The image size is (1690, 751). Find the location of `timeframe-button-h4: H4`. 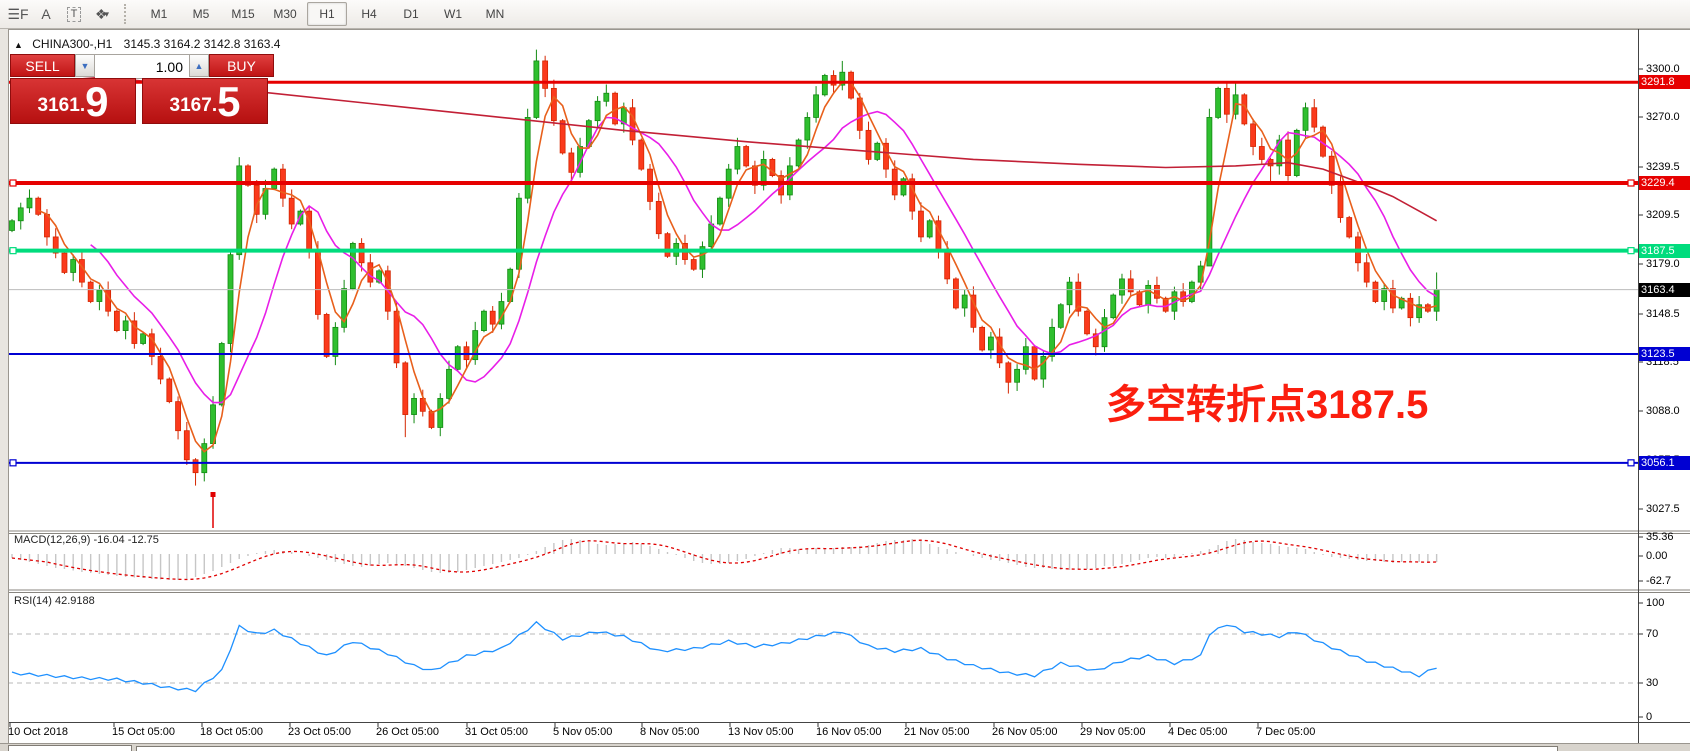

timeframe-button-h4: H4 is located at coordinates (369, 14).